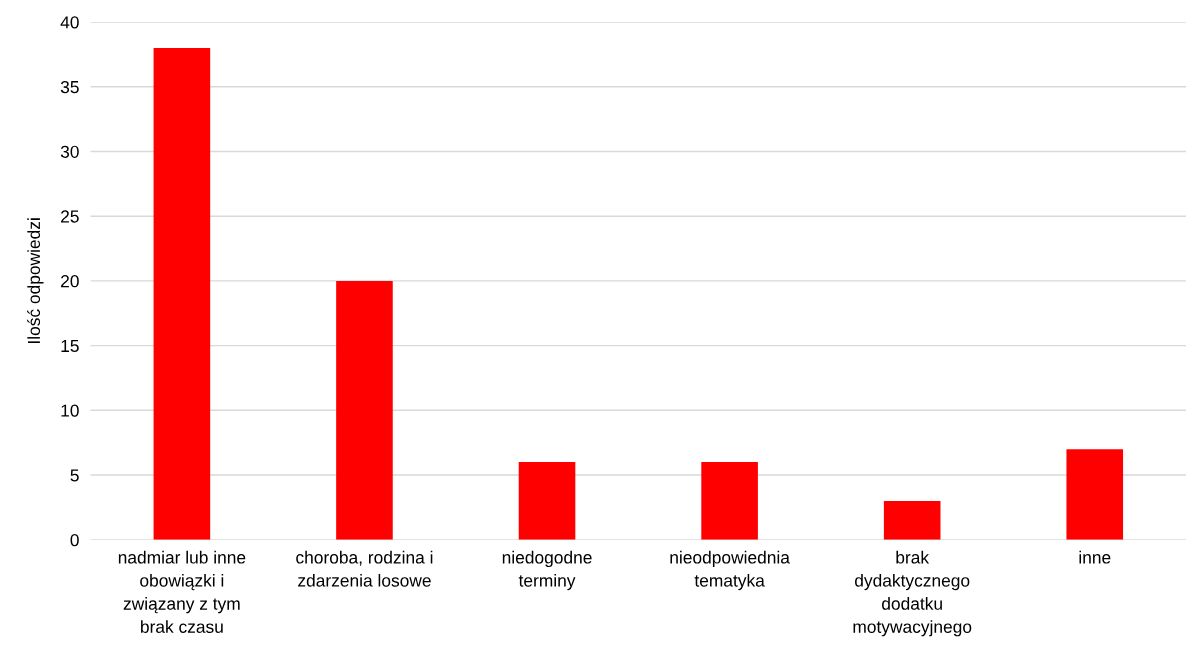 This screenshot has width=1192, height=668. What do you see at coordinates (730, 570) in the screenshot?
I see `x-tick-label: nieodpowiednia tematyka` at bounding box center [730, 570].